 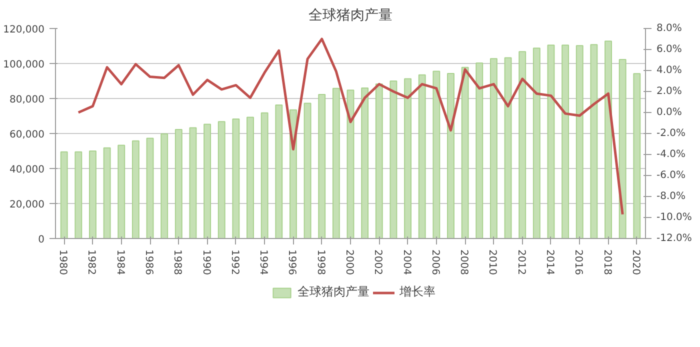 I want to click on x-tick-label: 1980, so click(x=62, y=262).